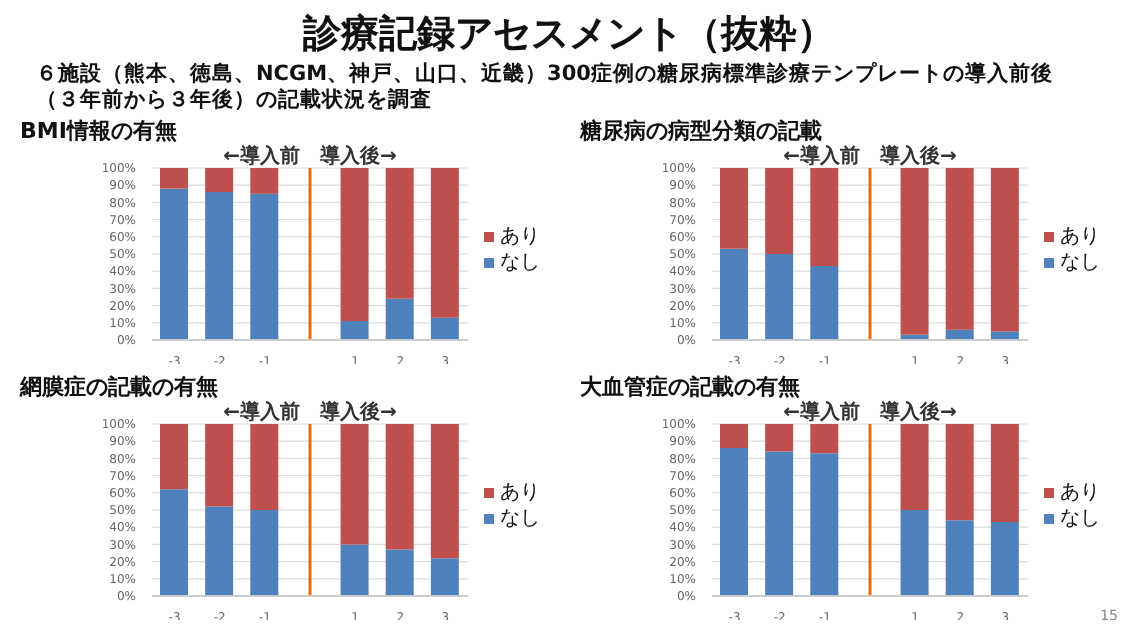 The width and height of the screenshot is (1138, 640). What do you see at coordinates (568, 35) in the screenshot?
I see `text: 診療記録アセスメント（抜粋）` at bounding box center [568, 35].